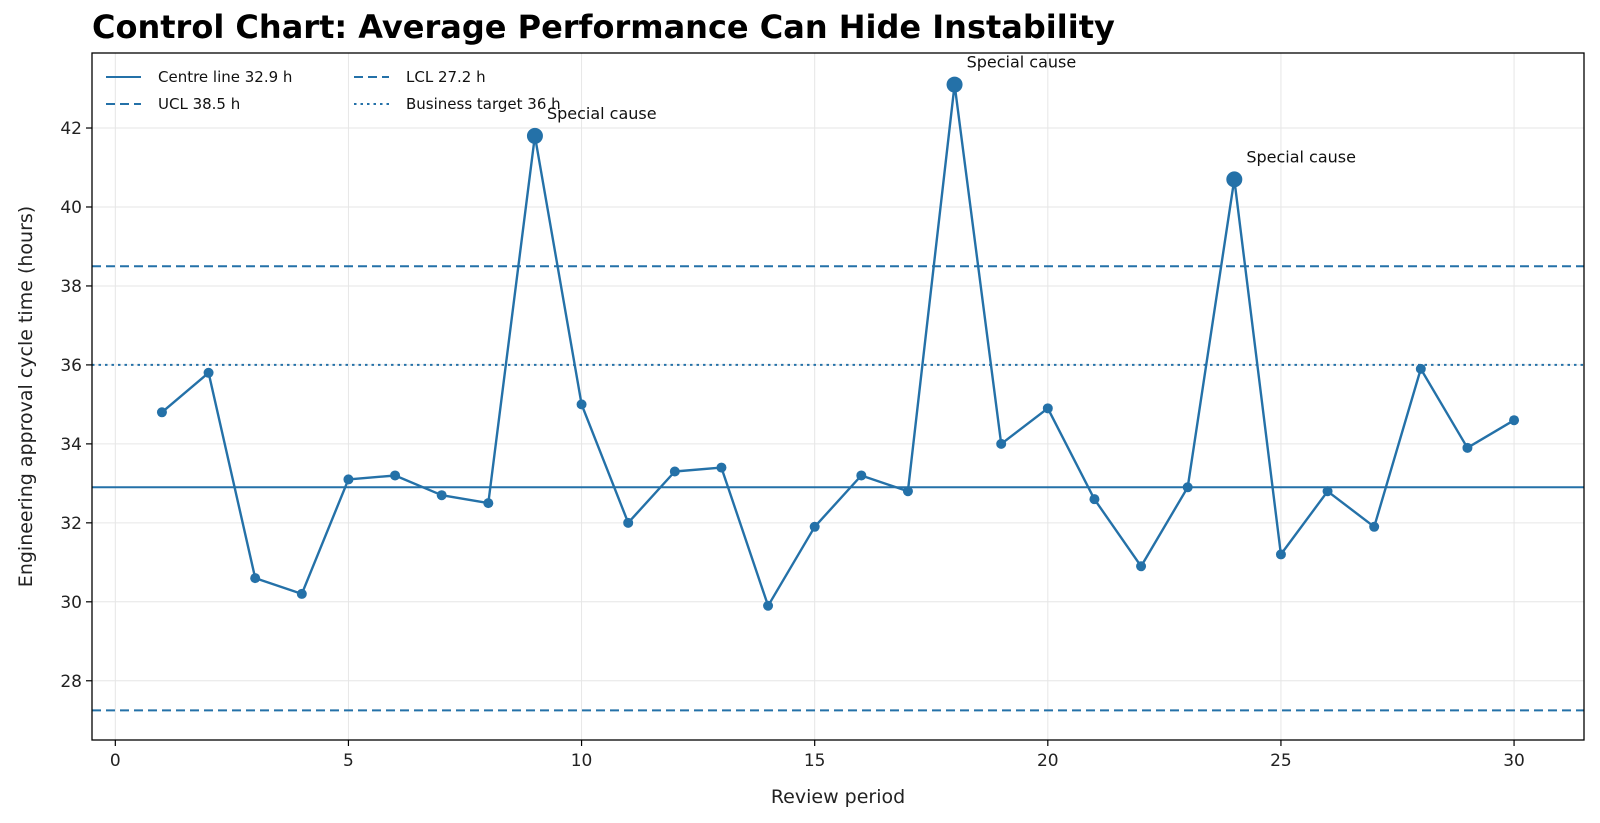 Image resolution: width=1600 pixels, height=823 pixels. I want to click on y-tick-label: 36, so click(71, 366).